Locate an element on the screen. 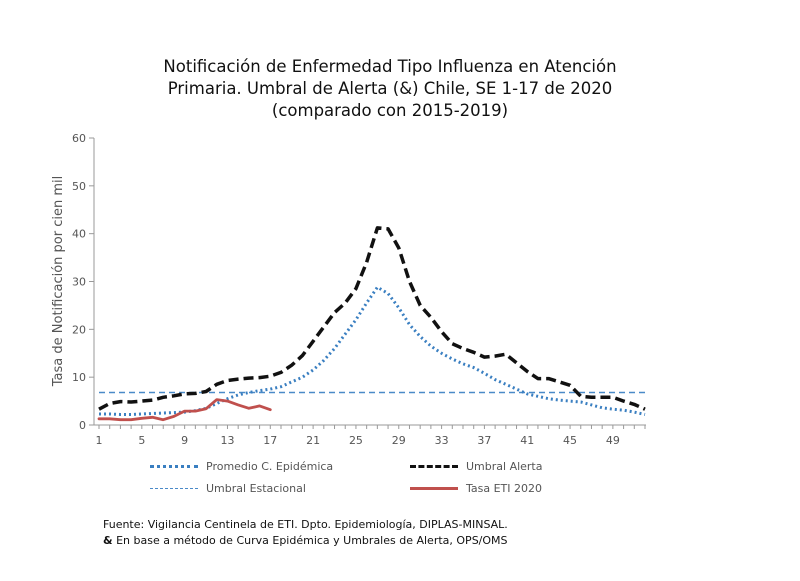 The image size is (800, 581). legend-item-umbral-estacional: Umbral Estacional is located at coordinates (228, 488).